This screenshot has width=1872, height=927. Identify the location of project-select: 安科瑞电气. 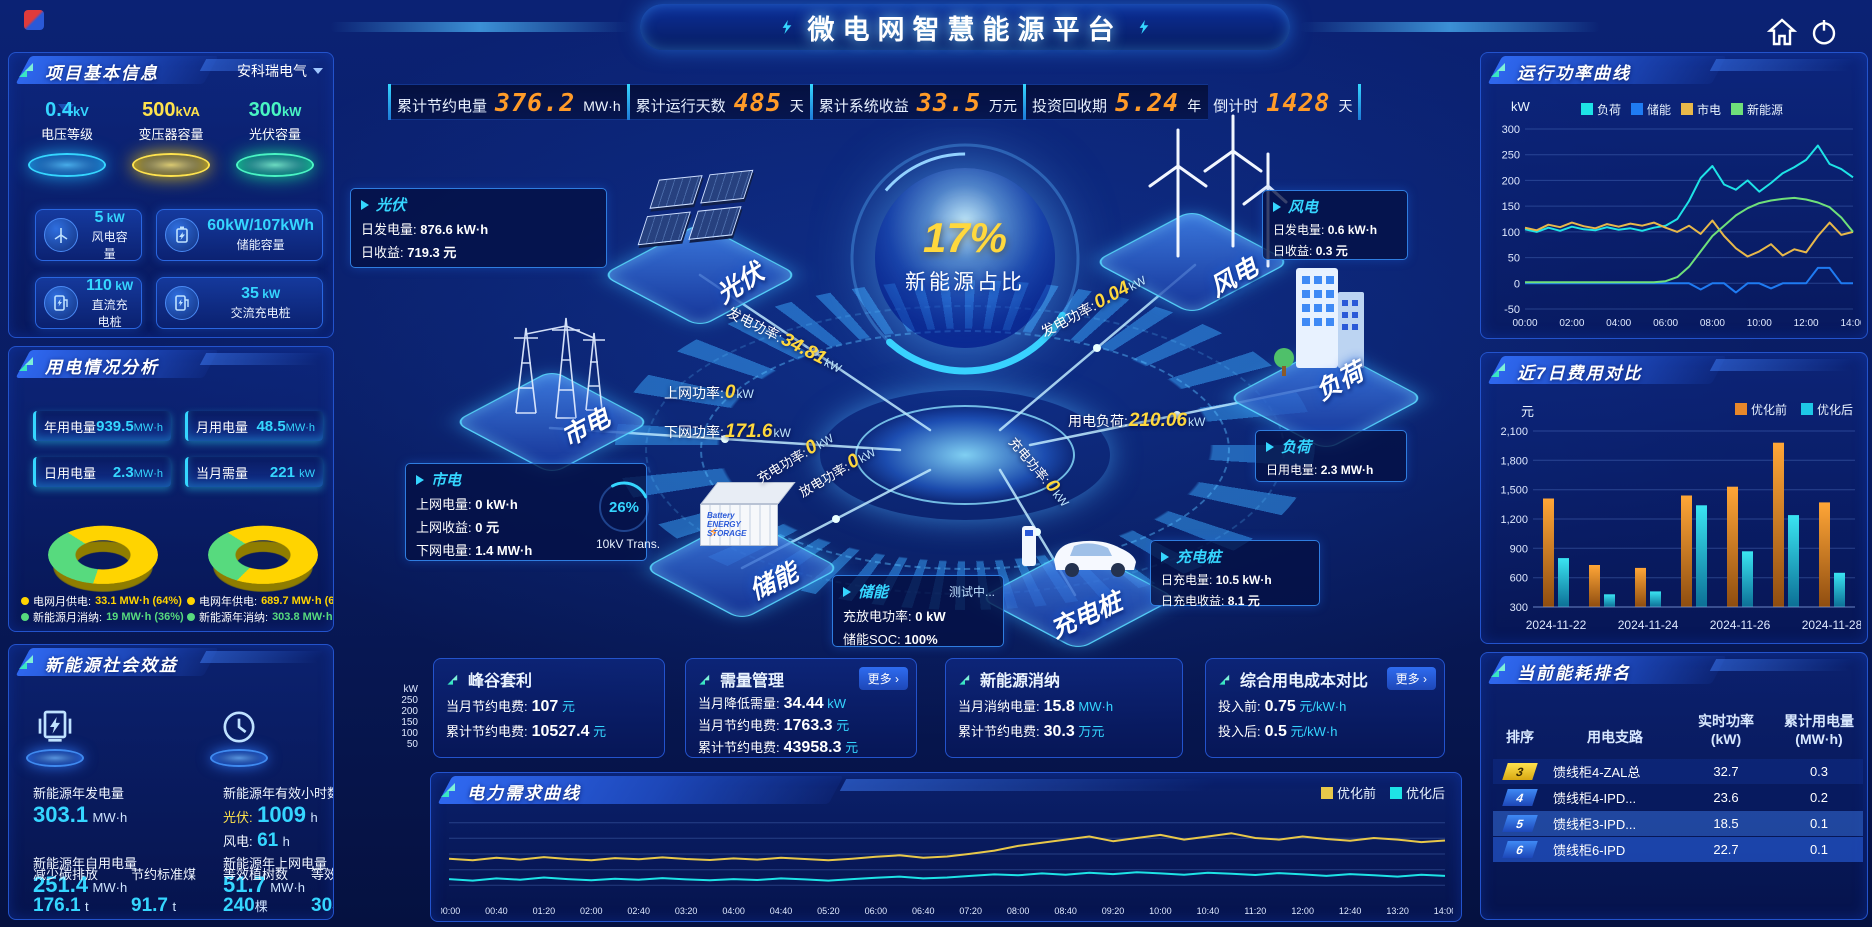
(280, 71).